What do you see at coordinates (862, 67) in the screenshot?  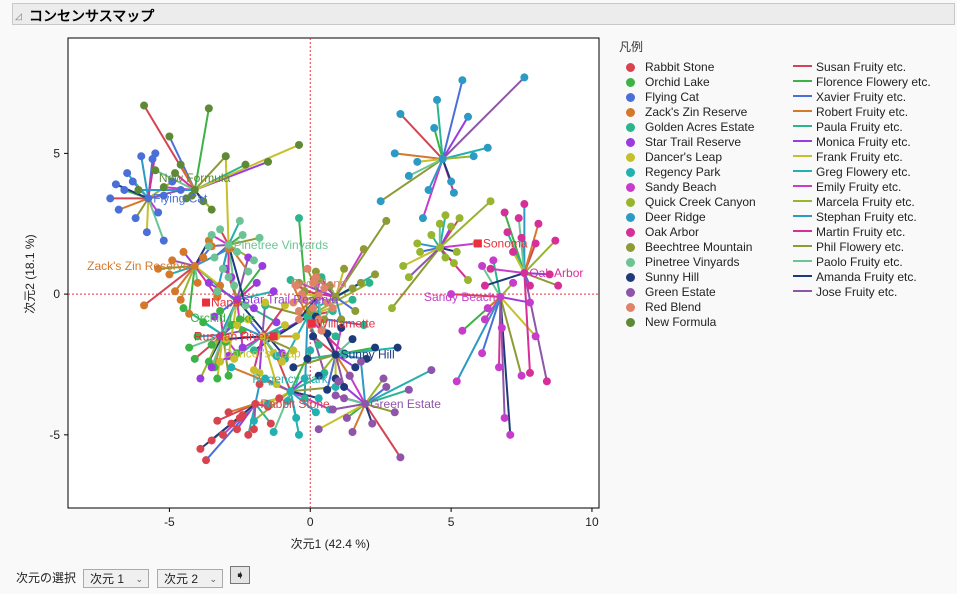 I see `legend-item-judge: Susan Fruity etc.` at bounding box center [862, 67].